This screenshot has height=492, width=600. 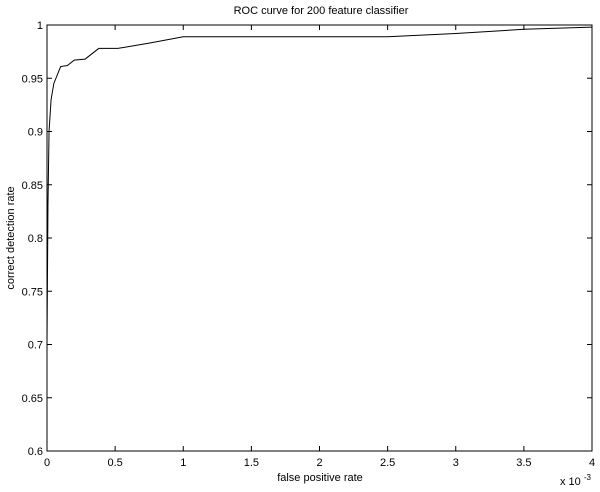 What do you see at coordinates (35, 239) in the screenshot?
I see `y-tick-label: 0.8` at bounding box center [35, 239].